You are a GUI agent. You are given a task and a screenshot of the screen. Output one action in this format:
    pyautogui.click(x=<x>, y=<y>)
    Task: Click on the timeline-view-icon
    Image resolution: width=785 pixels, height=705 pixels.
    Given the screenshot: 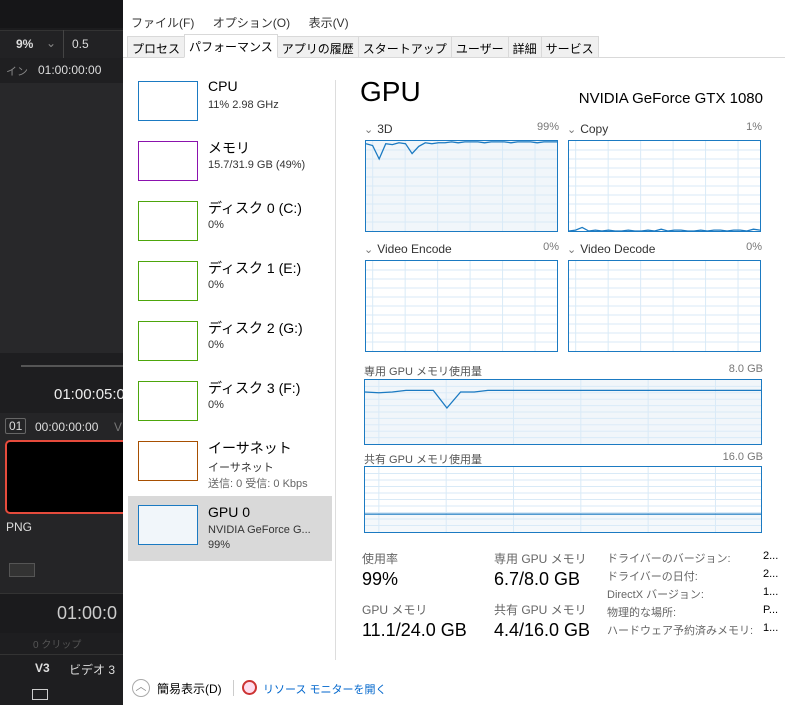 What is the action you would take?
    pyautogui.click(x=22, y=570)
    